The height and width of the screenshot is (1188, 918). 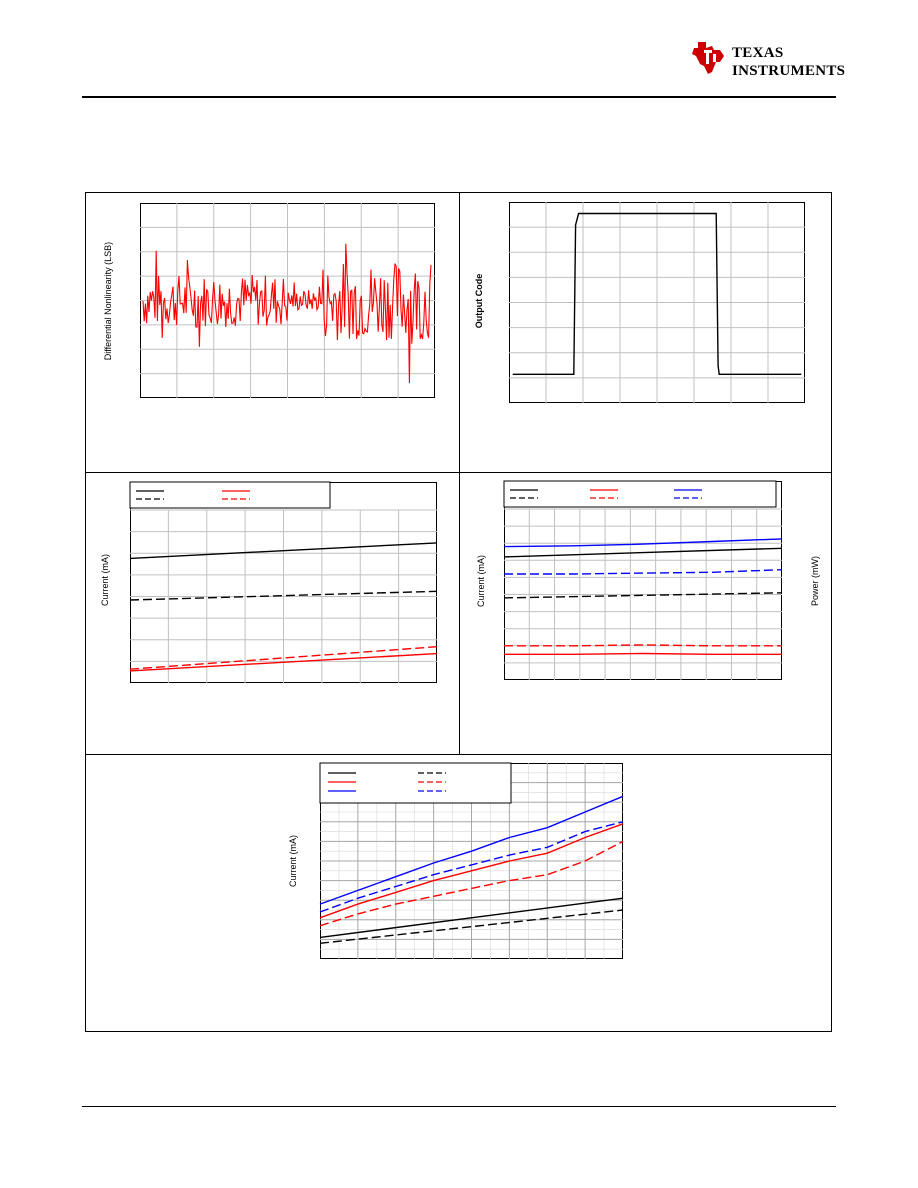 I want to click on ti-logo-icon, so click(x=708, y=58).